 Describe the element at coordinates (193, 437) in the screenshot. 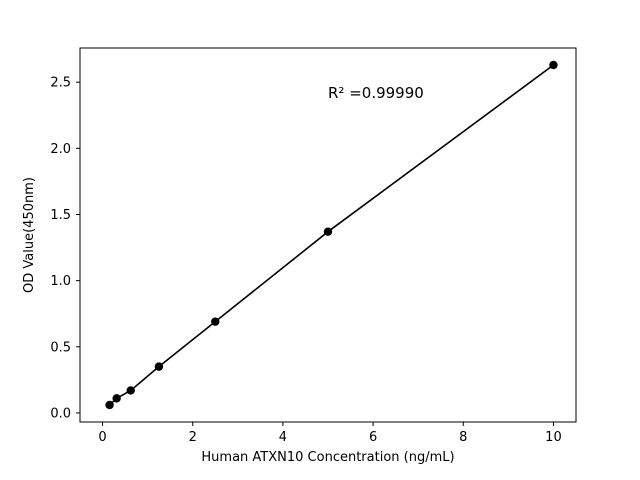

I see `x-tick-label: 2` at that location.